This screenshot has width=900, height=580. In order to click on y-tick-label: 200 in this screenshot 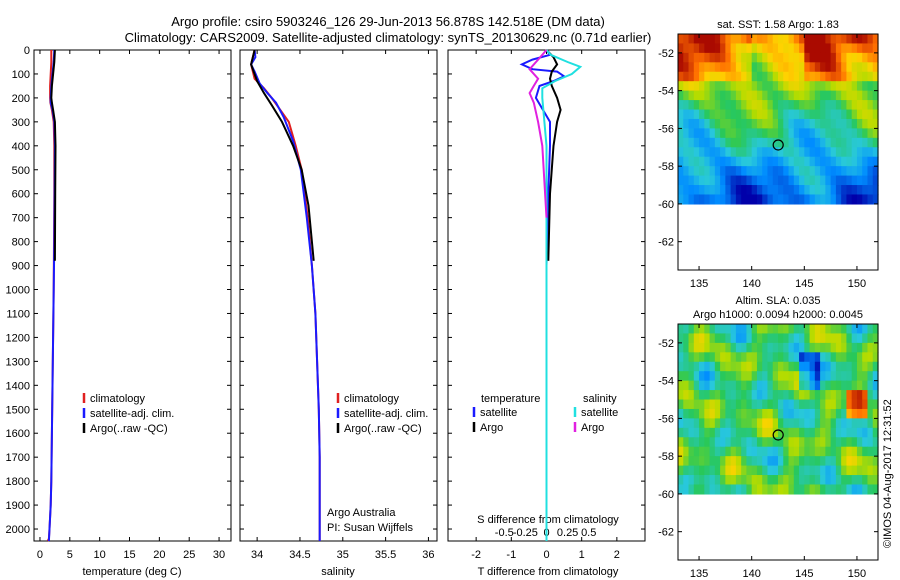, I will do `click(21, 99)`.